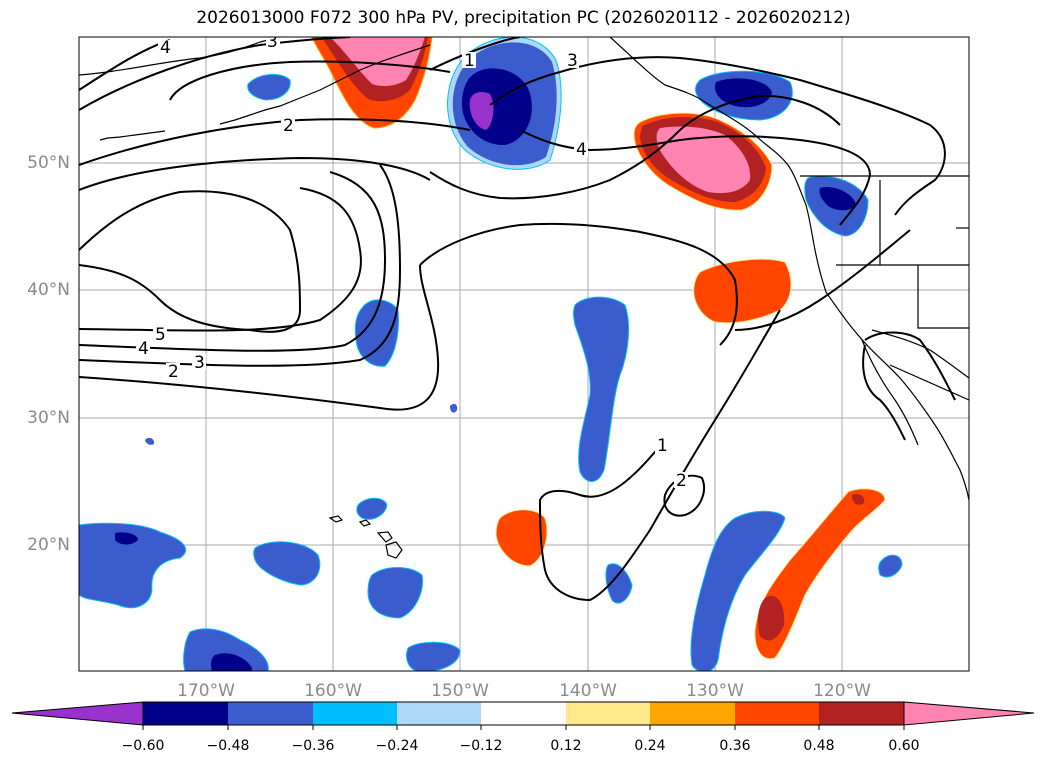 This screenshot has width=1047, height=765. What do you see at coordinates (578, 284) in the screenshot?
I see `pv-contour-1-central` at bounding box center [578, 284].